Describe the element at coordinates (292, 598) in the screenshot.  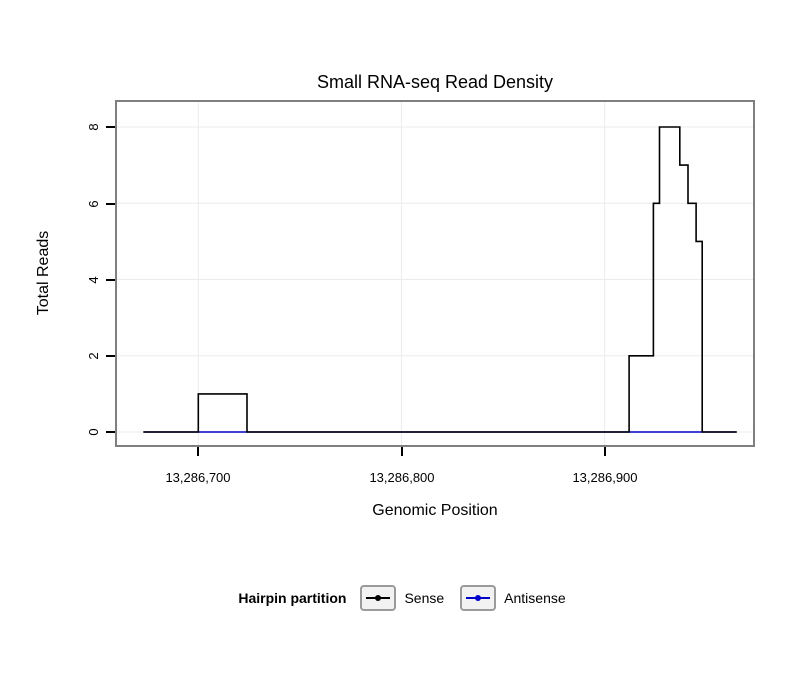
I see `legend-title: Hairpin partition` at that location.